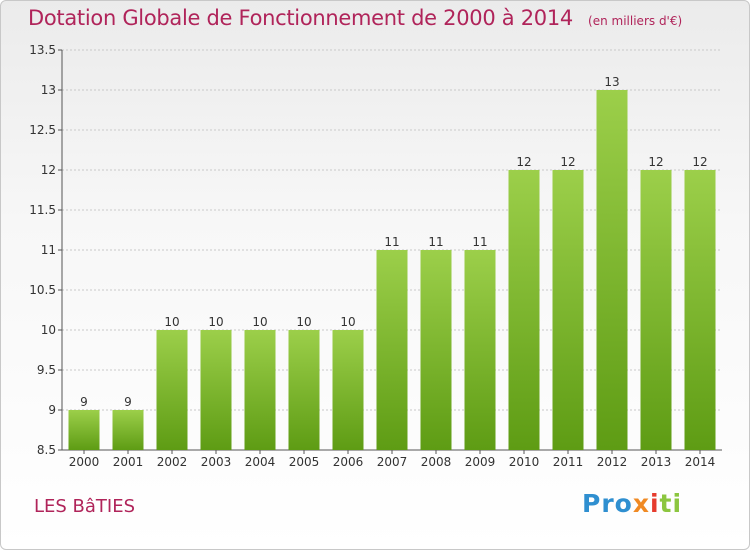  Describe the element at coordinates (304, 462) in the screenshot. I see `x-tick-label-2005: 2005` at that location.